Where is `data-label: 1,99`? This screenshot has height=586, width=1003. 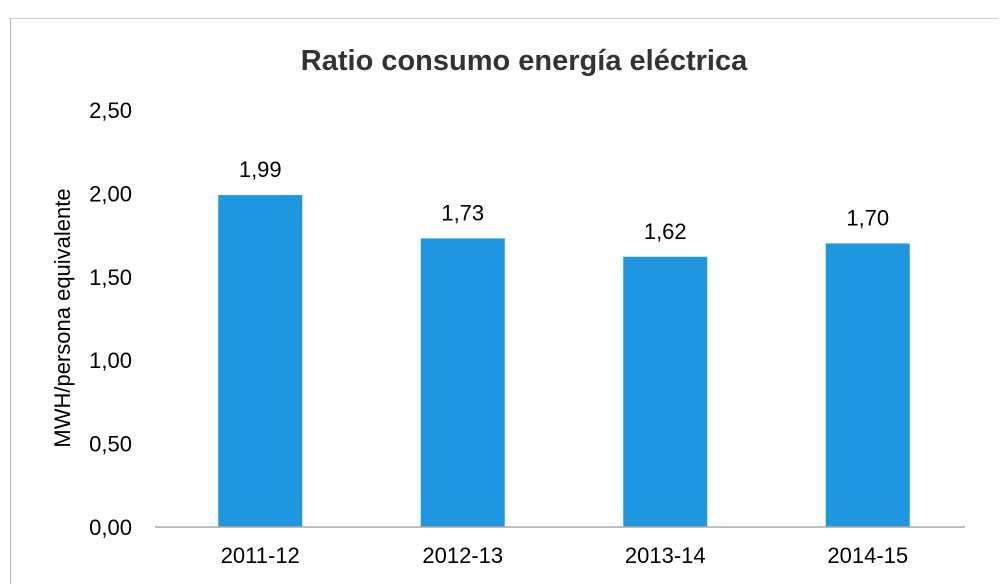
data-label: 1,99 is located at coordinates (260, 169).